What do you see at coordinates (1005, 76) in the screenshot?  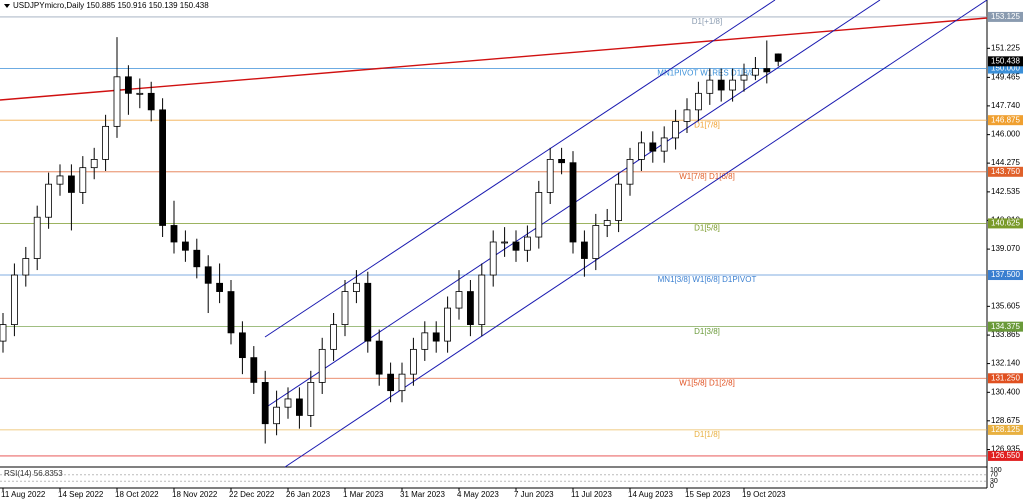 I see `y-tick-label: 149.465` at bounding box center [1005, 76].